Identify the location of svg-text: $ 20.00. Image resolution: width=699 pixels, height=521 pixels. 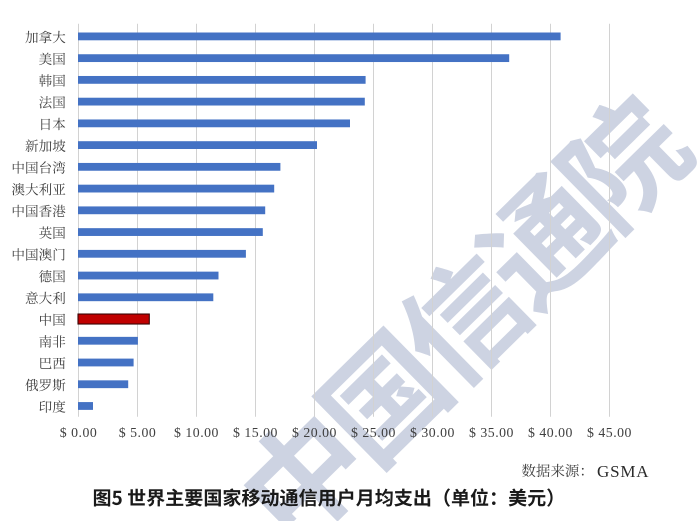
(314, 432).